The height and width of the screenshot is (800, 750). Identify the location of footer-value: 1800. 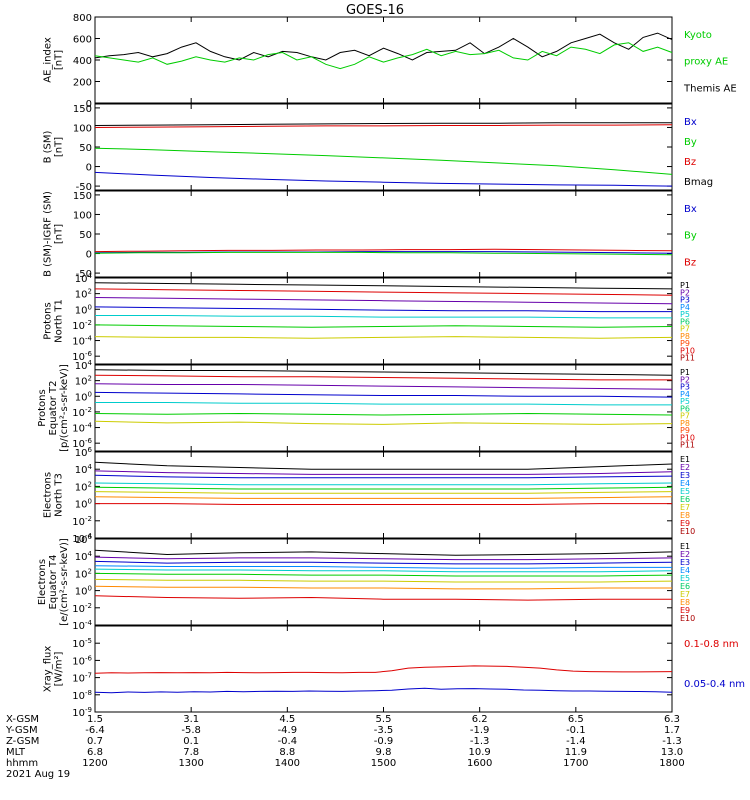
(671, 763).